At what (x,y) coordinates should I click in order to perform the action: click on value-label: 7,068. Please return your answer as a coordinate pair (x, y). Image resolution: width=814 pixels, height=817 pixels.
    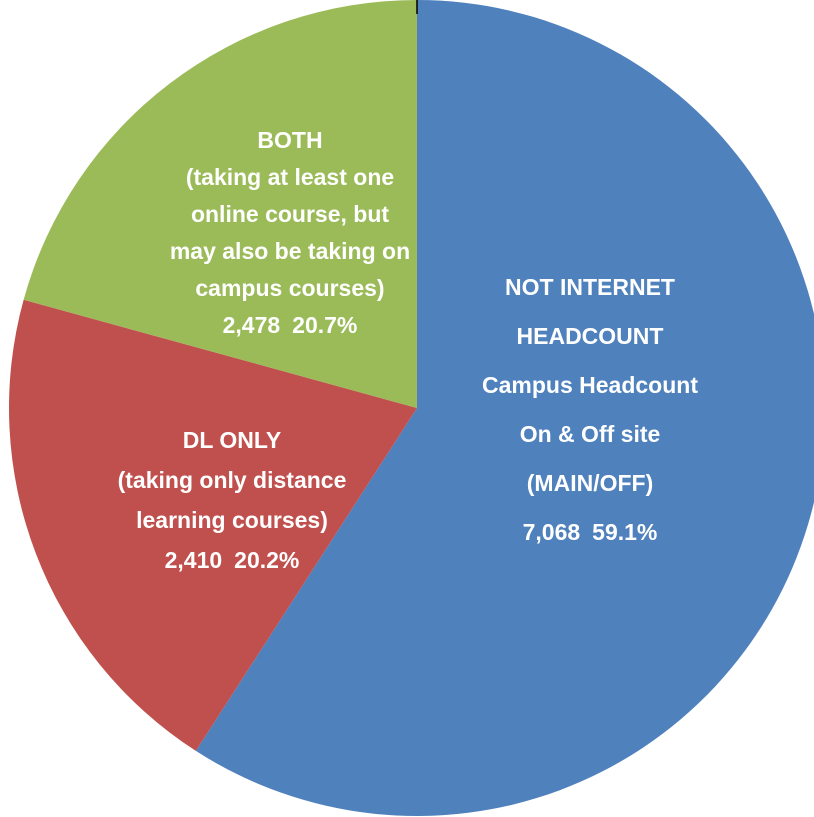
    Looking at the image, I should click on (551, 531).